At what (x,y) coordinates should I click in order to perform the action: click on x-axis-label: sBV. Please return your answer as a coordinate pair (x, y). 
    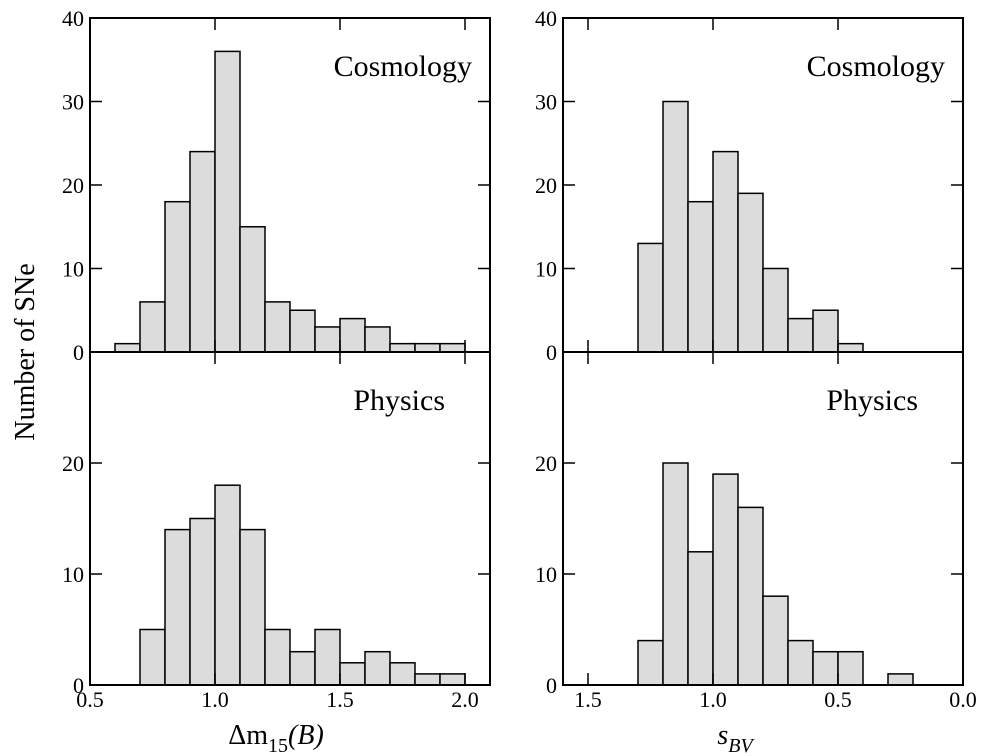
    Looking at the image, I should click on (736, 738).